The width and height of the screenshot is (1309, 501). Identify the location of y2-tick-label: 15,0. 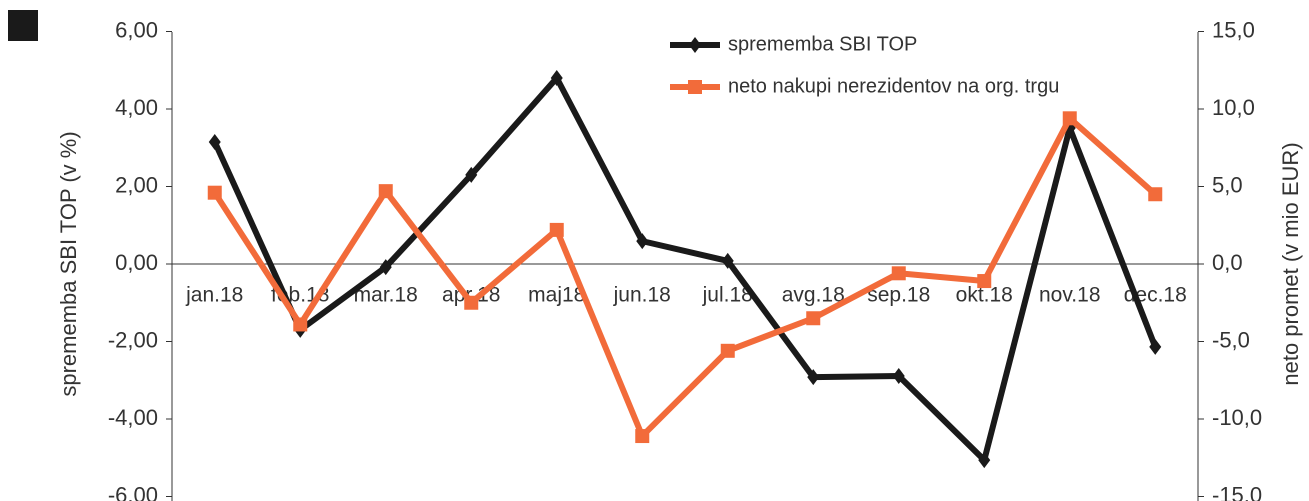
(1233, 29).